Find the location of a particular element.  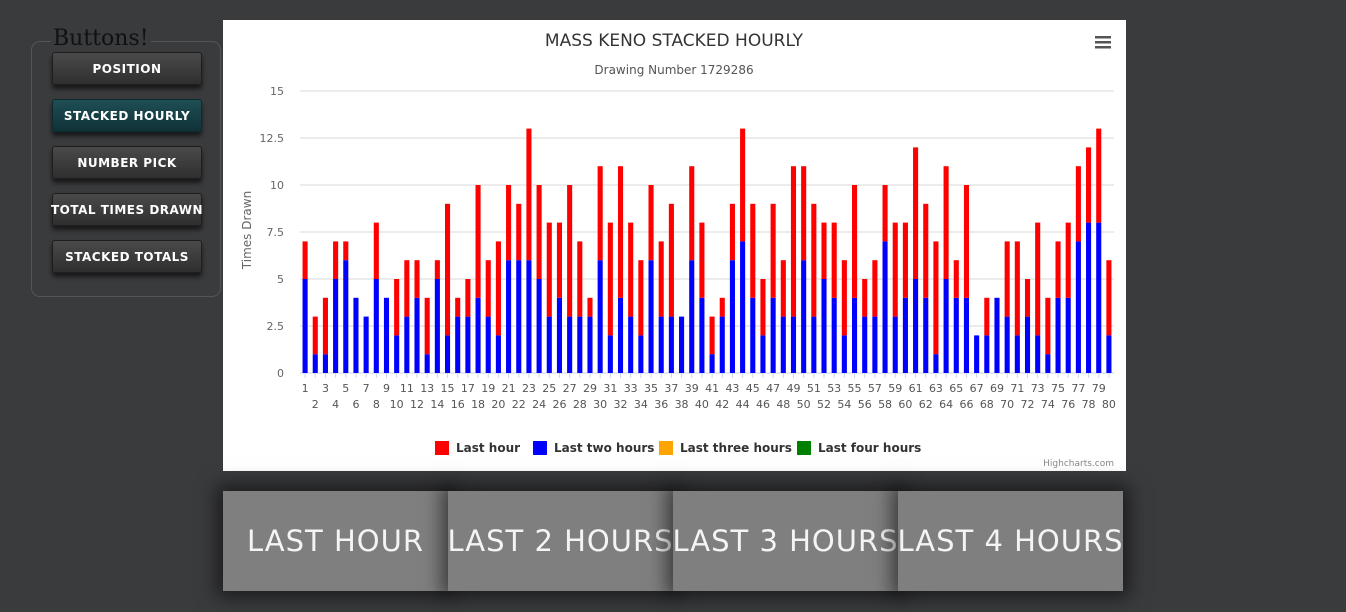

legend-item: Last three hours is located at coordinates (725, 448).